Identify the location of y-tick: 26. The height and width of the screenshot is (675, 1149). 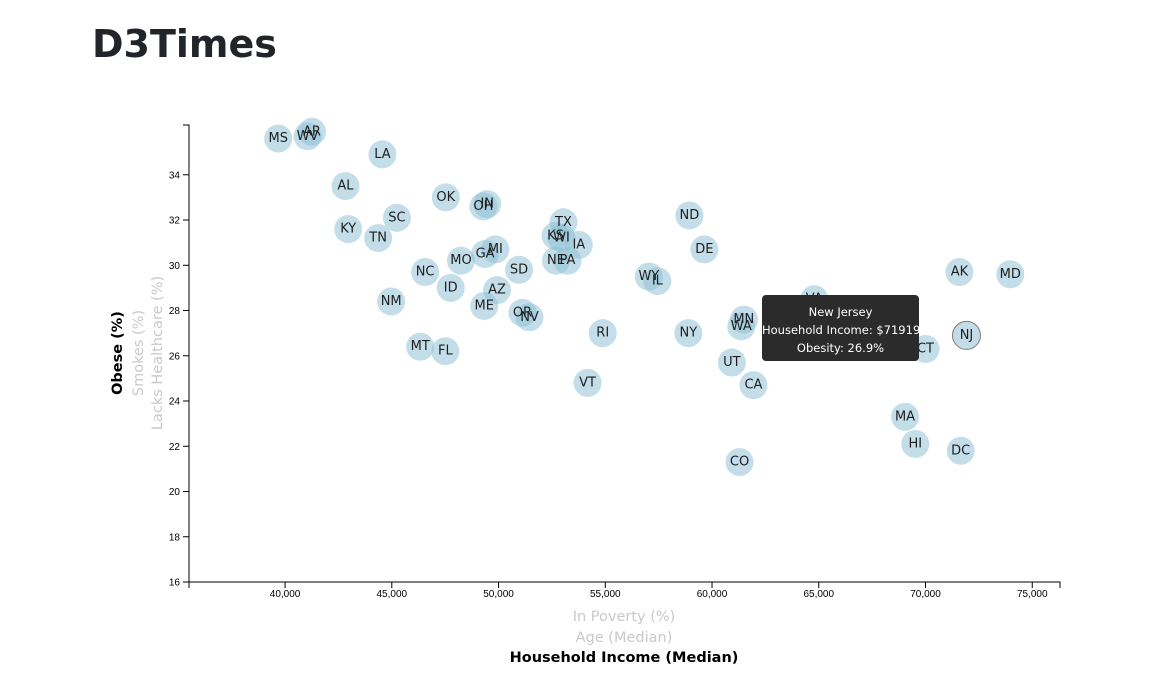
(179, 356).